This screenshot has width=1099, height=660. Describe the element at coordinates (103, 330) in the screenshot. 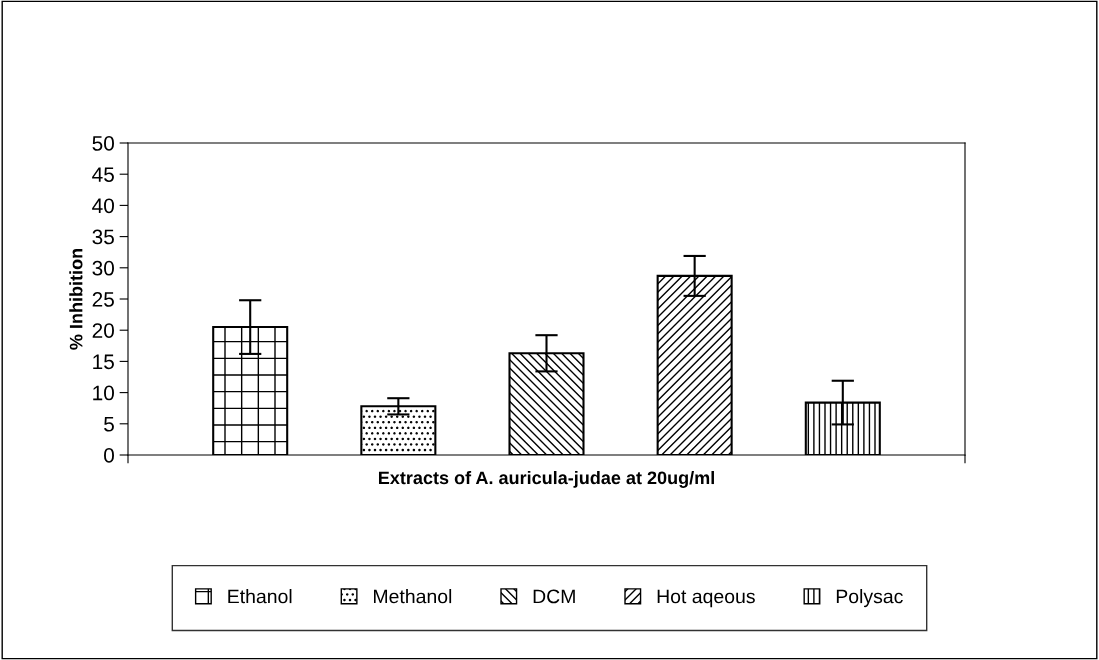

I see `y-tick-label: 20` at that location.